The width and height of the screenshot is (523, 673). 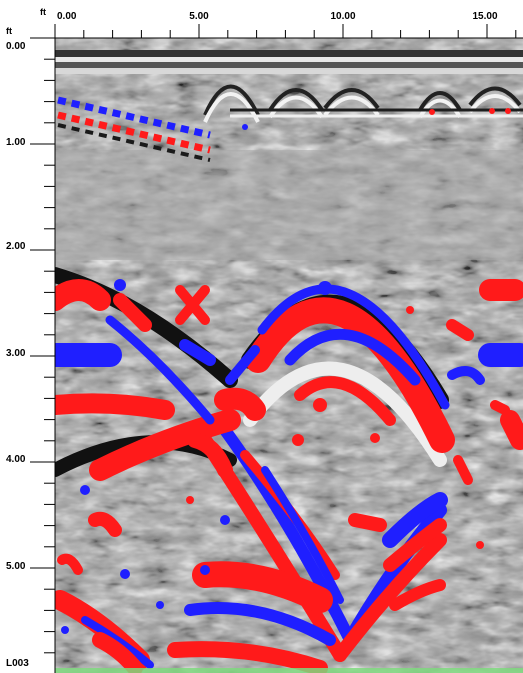 I want to click on vertical-axis: ft 0.00 1.00 2.00 3.00 4.00 5.00, so click(x=31, y=349).